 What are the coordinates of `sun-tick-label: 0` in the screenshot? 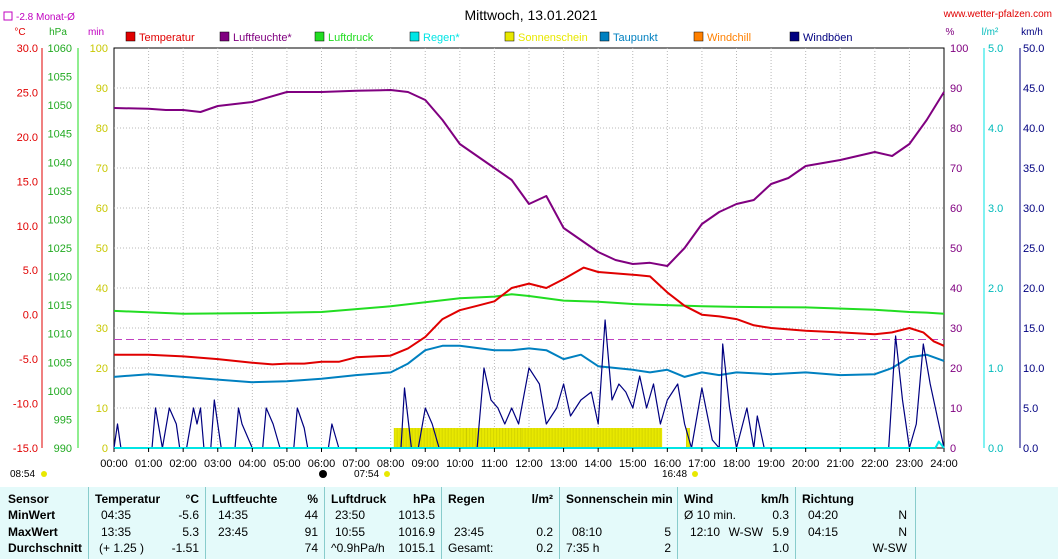 It's located at (105, 449).